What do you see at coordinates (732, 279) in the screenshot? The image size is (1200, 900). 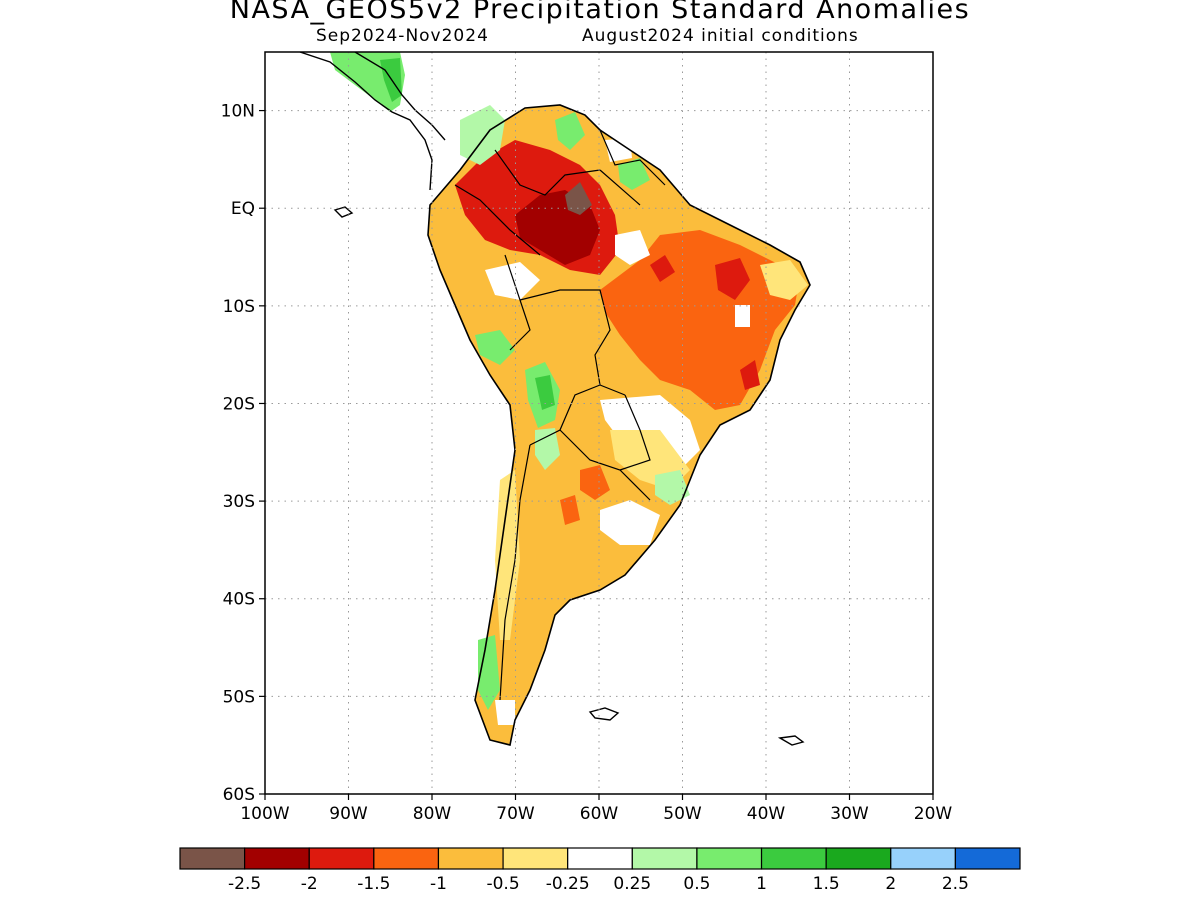 I see `brazil-dark-red-patch` at bounding box center [732, 279].